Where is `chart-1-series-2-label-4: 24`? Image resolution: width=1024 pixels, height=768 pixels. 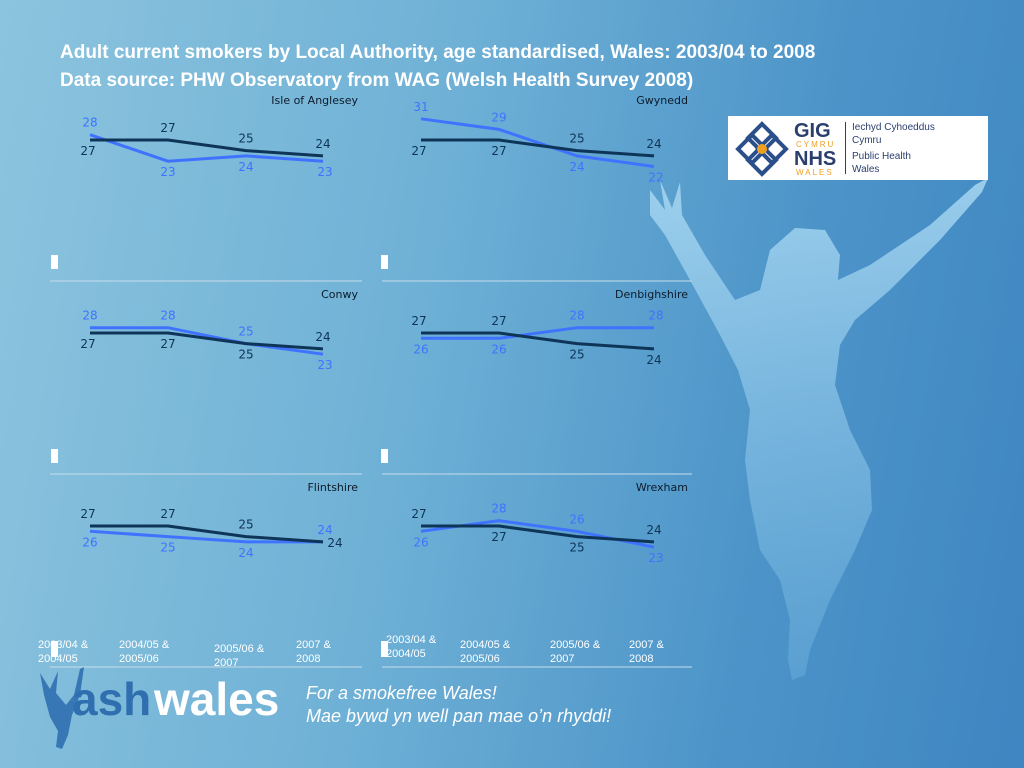
chart-1-series-2-label-4: 24 is located at coordinates (322, 144).